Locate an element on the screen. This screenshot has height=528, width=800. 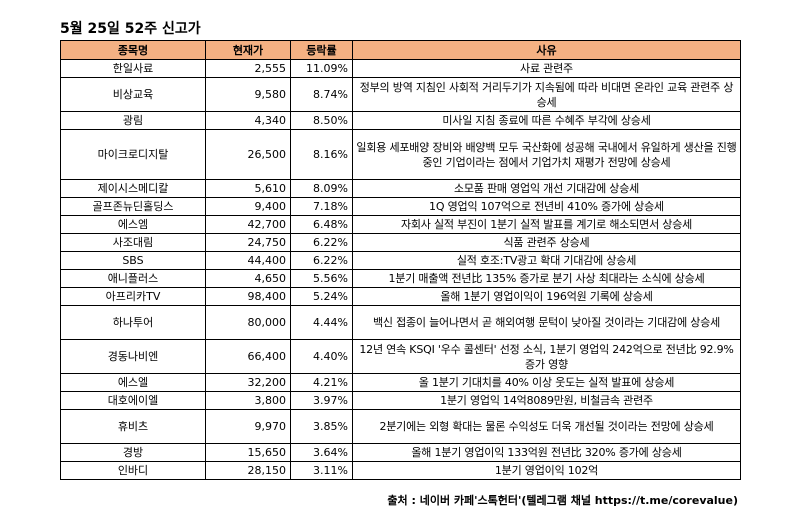
change-rate: 4.40% is located at coordinates (321, 356).